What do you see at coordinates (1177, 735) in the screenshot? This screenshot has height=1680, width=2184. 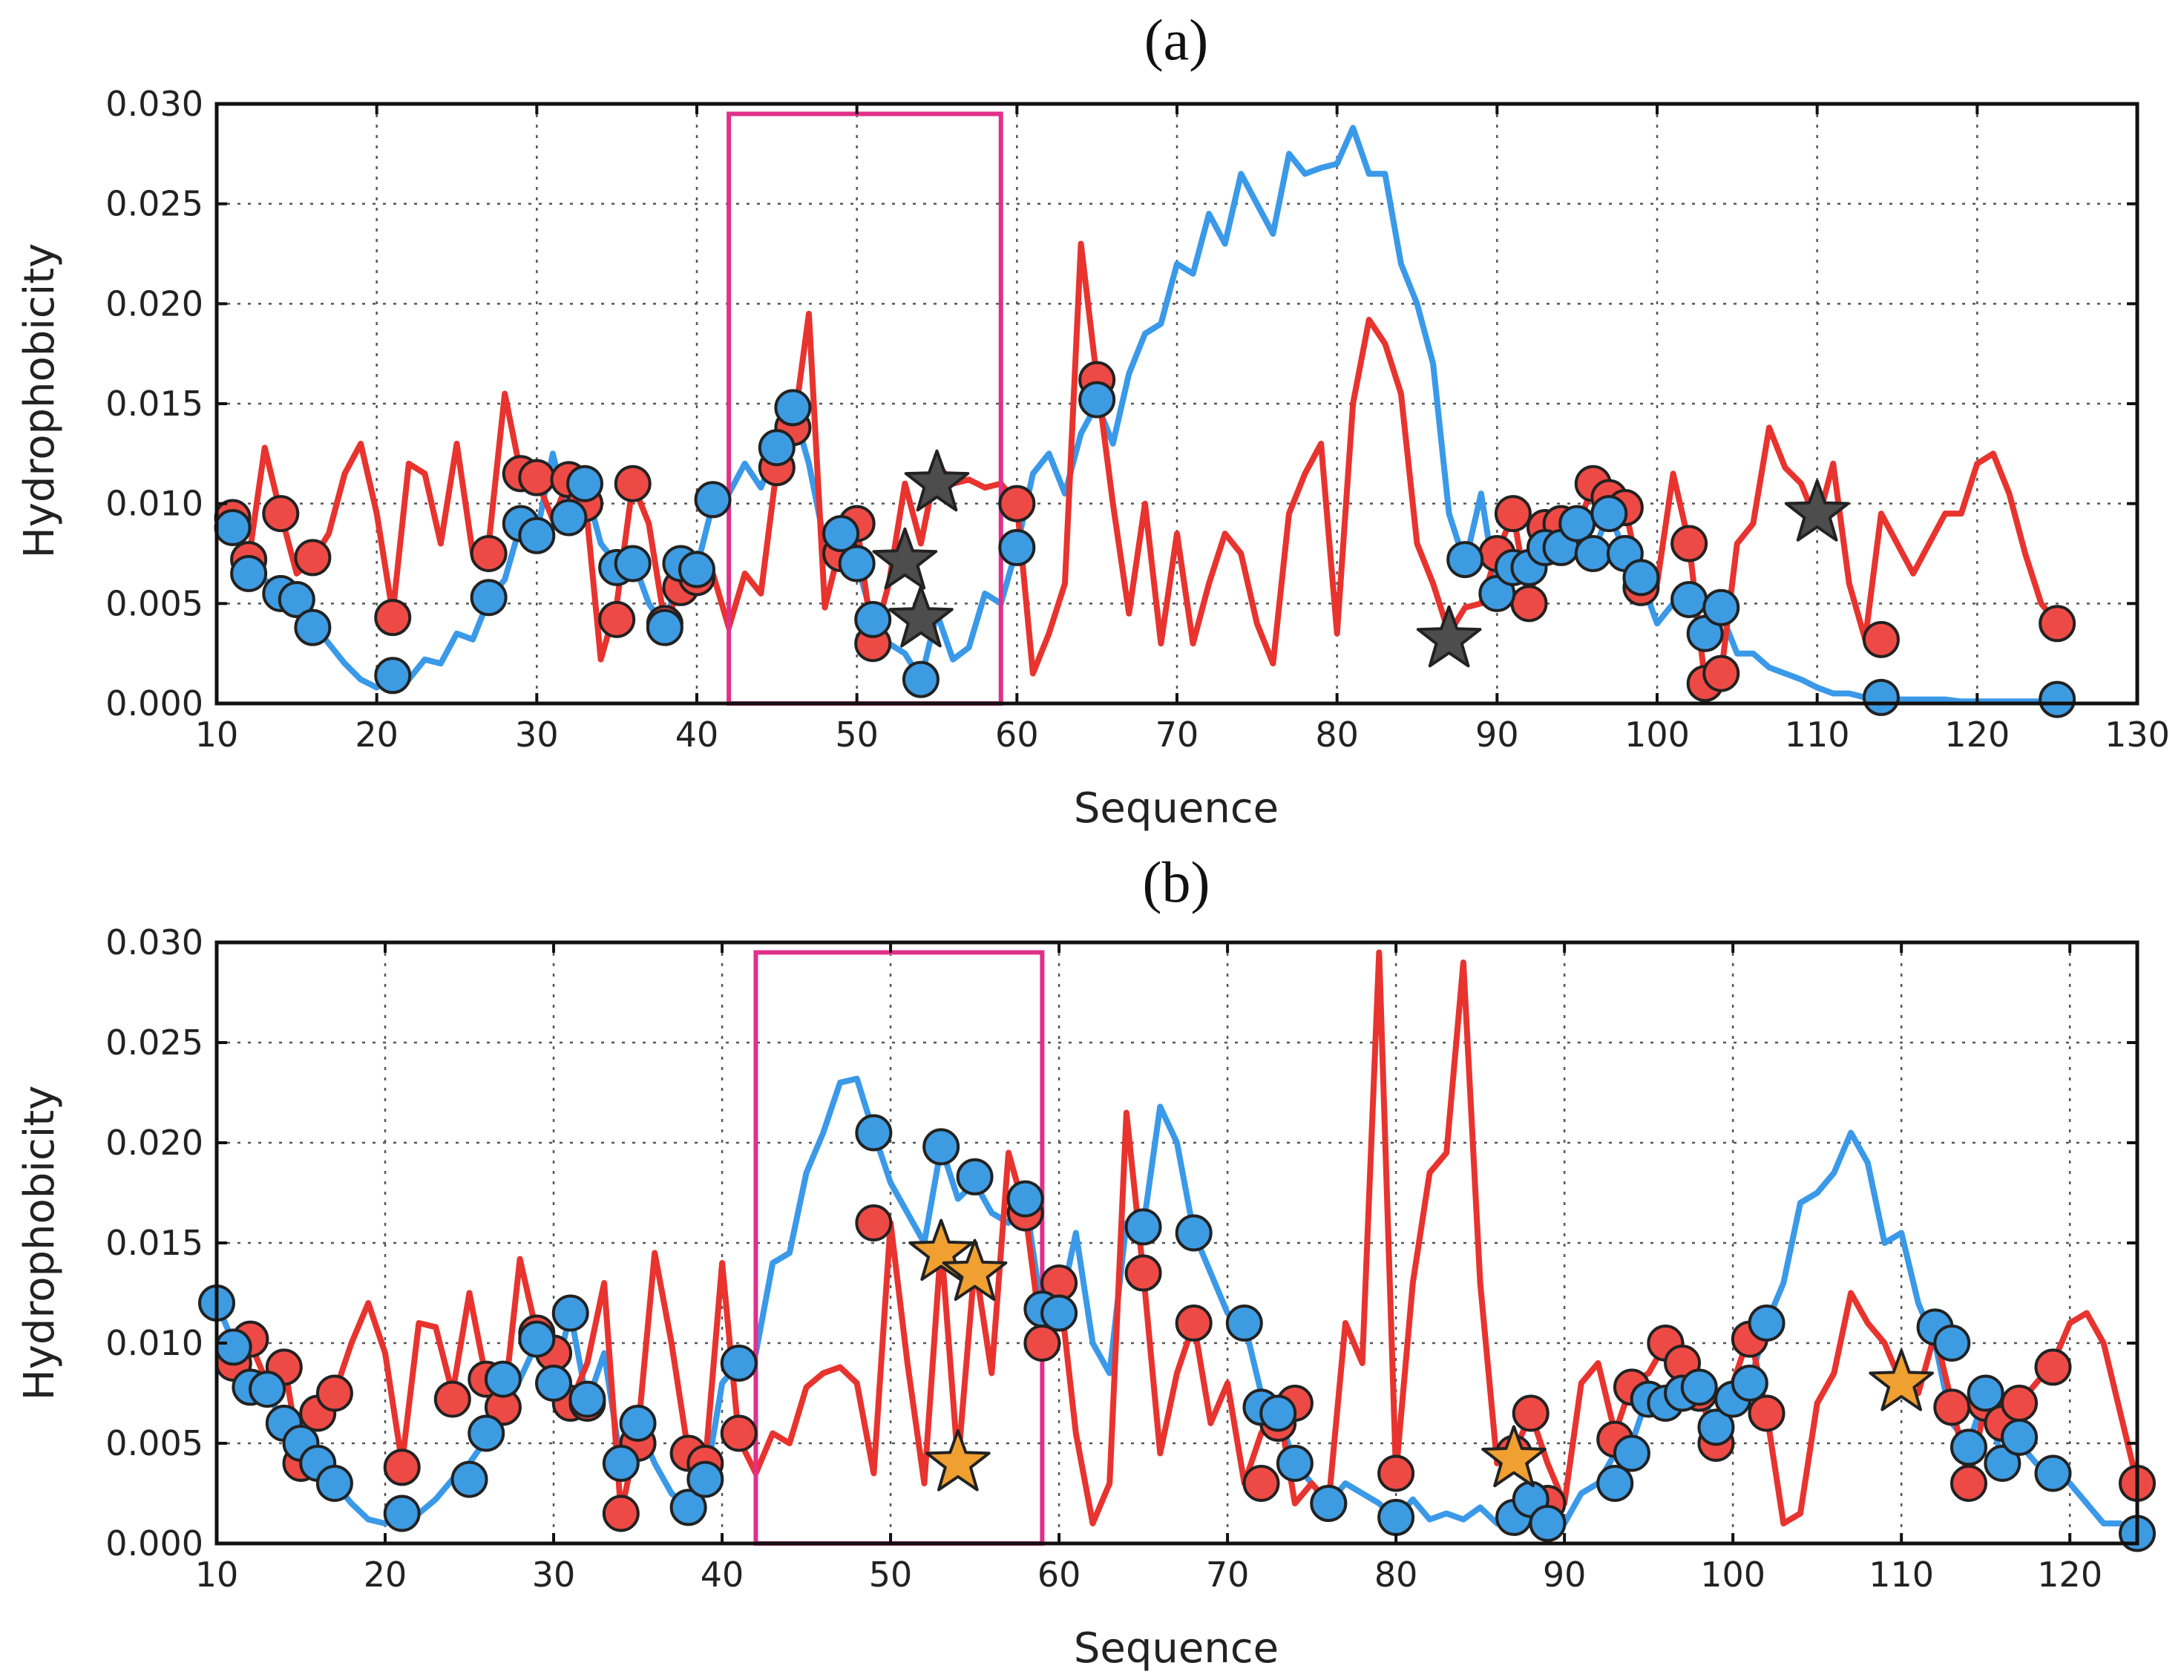 I see `x-tick-label: 70` at bounding box center [1177, 735].